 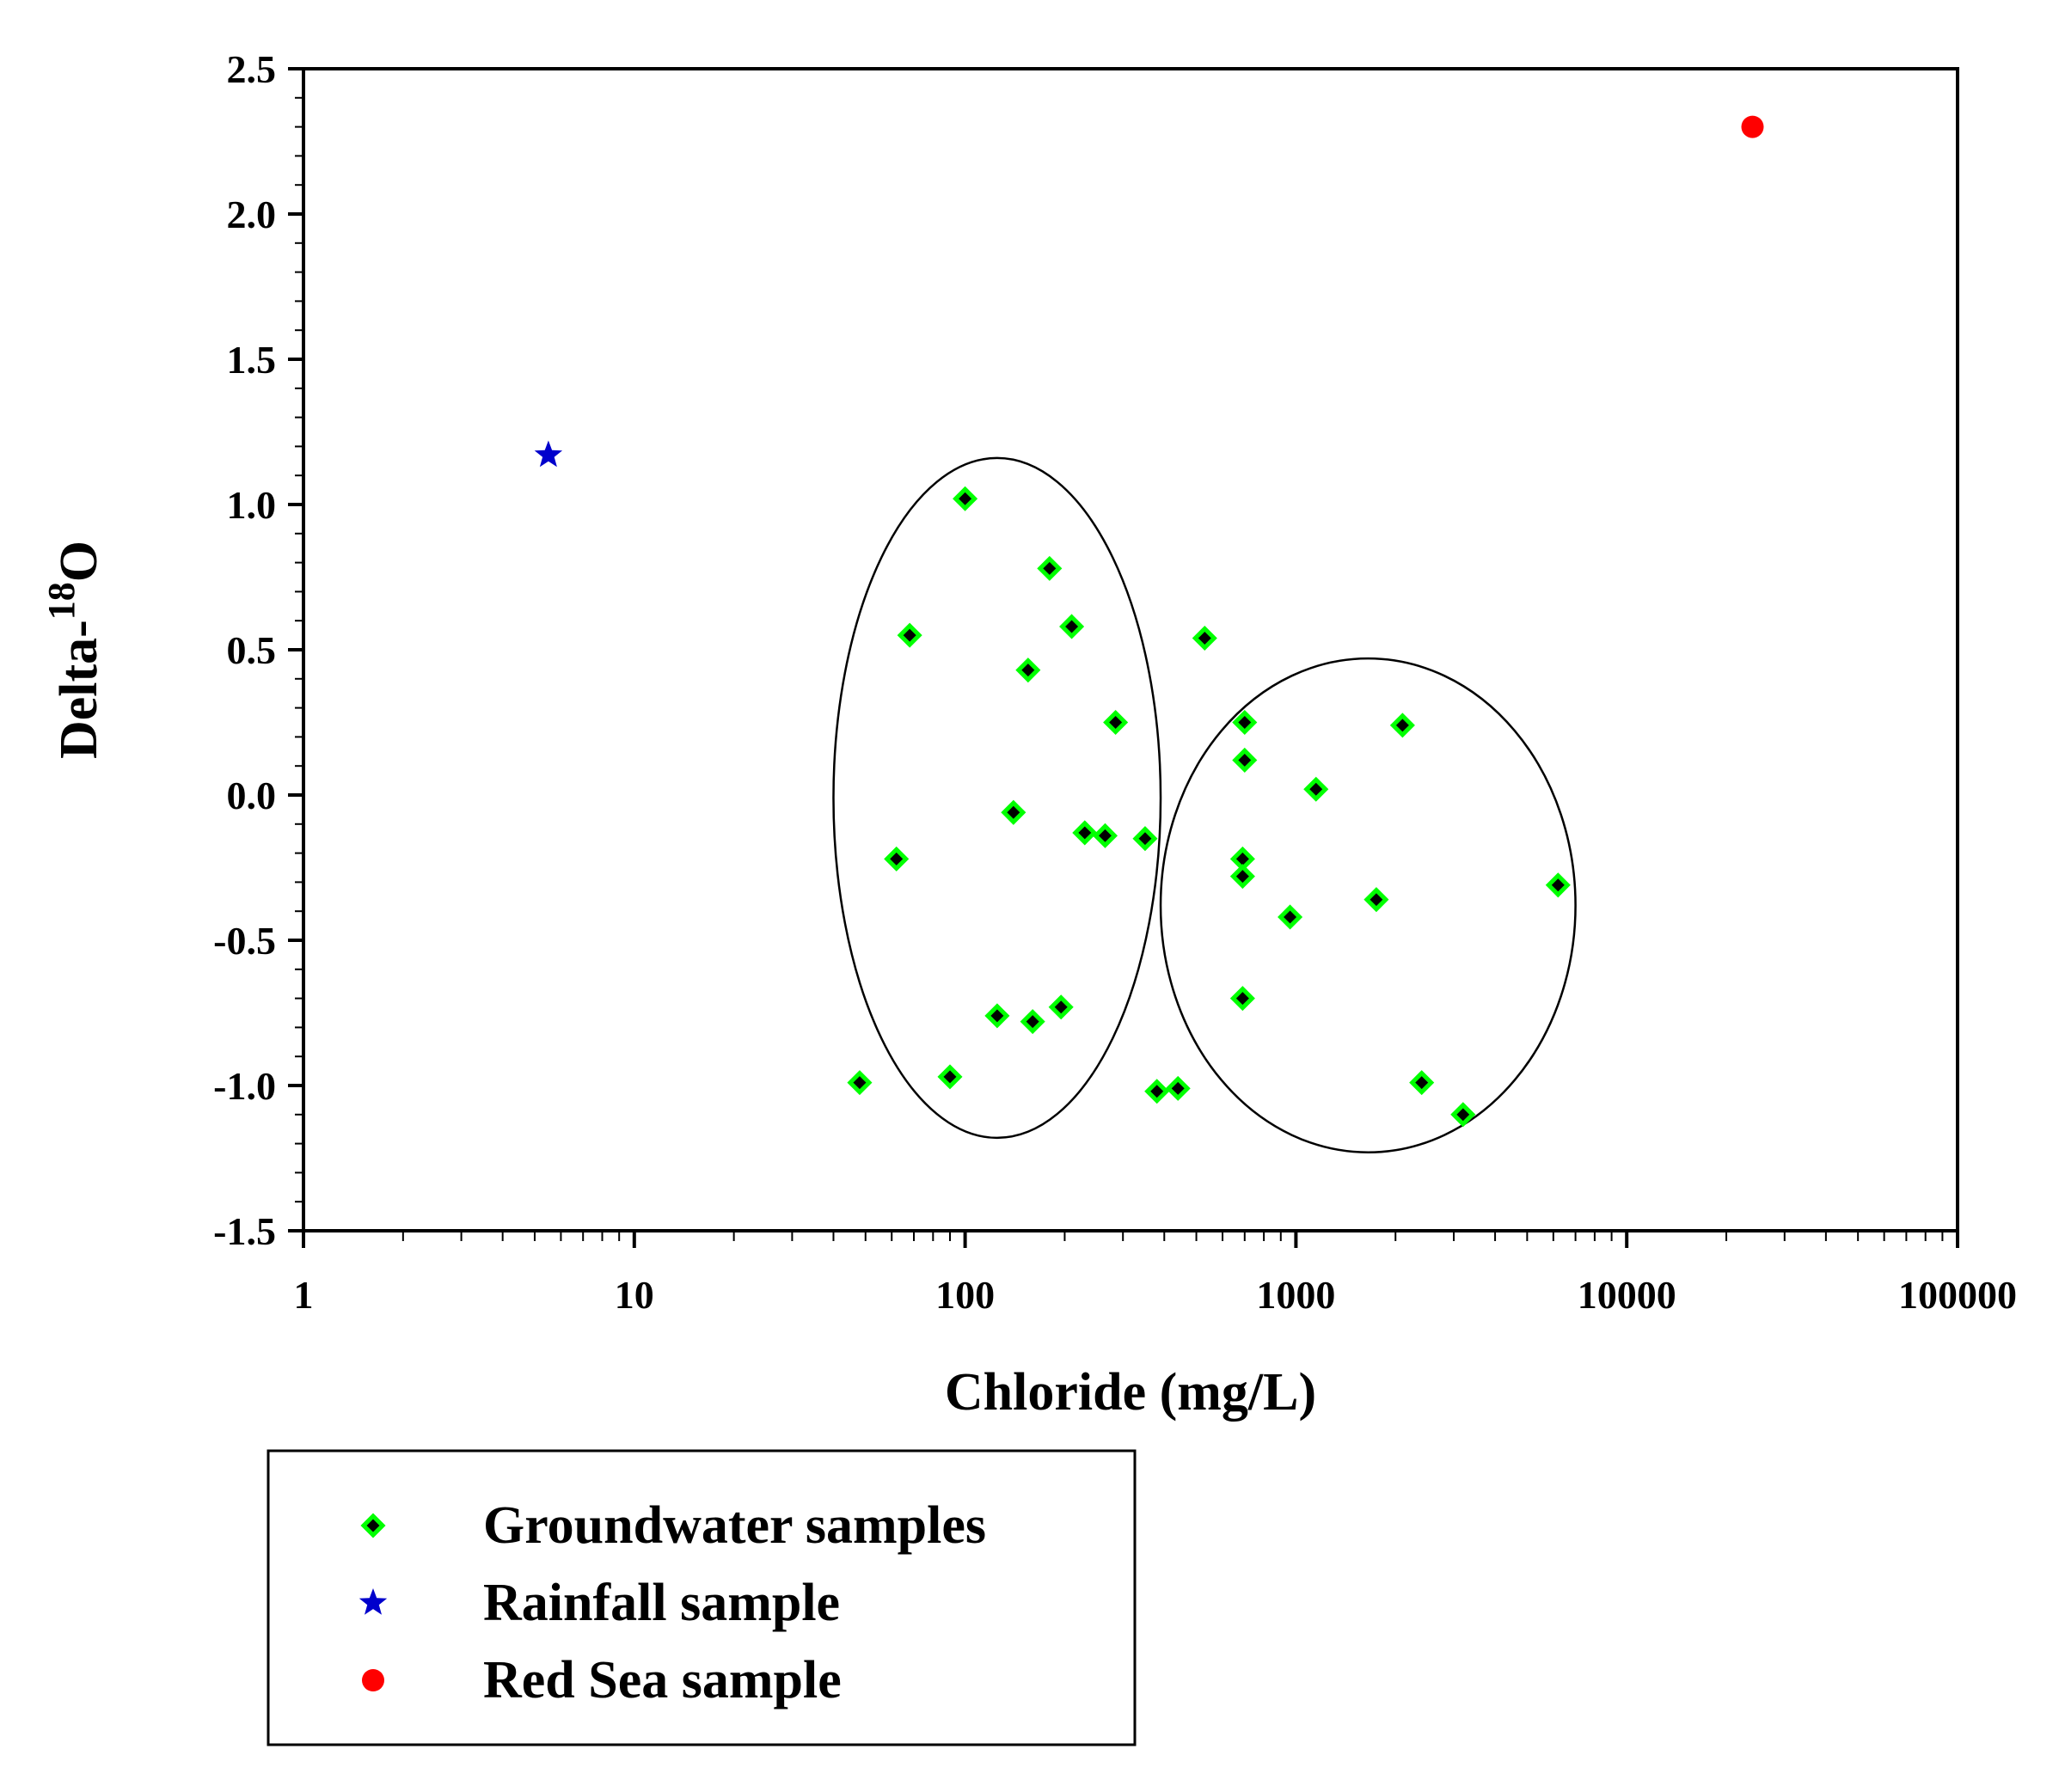 What do you see at coordinates (79, 689) in the screenshot?
I see `y-axis-title-main: Delta-` at bounding box center [79, 689].